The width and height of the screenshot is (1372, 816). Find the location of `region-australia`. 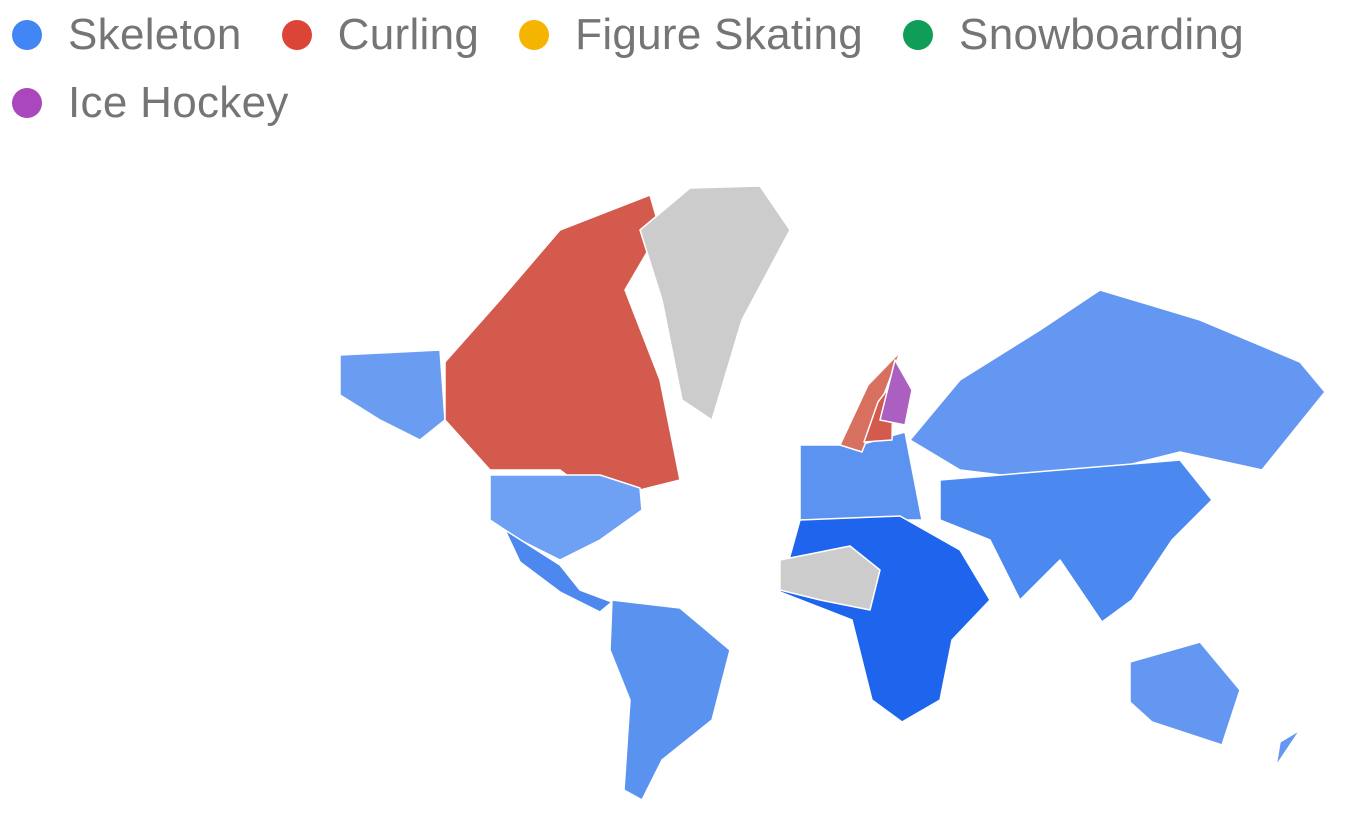

region-australia is located at coordinates (1185, 693).